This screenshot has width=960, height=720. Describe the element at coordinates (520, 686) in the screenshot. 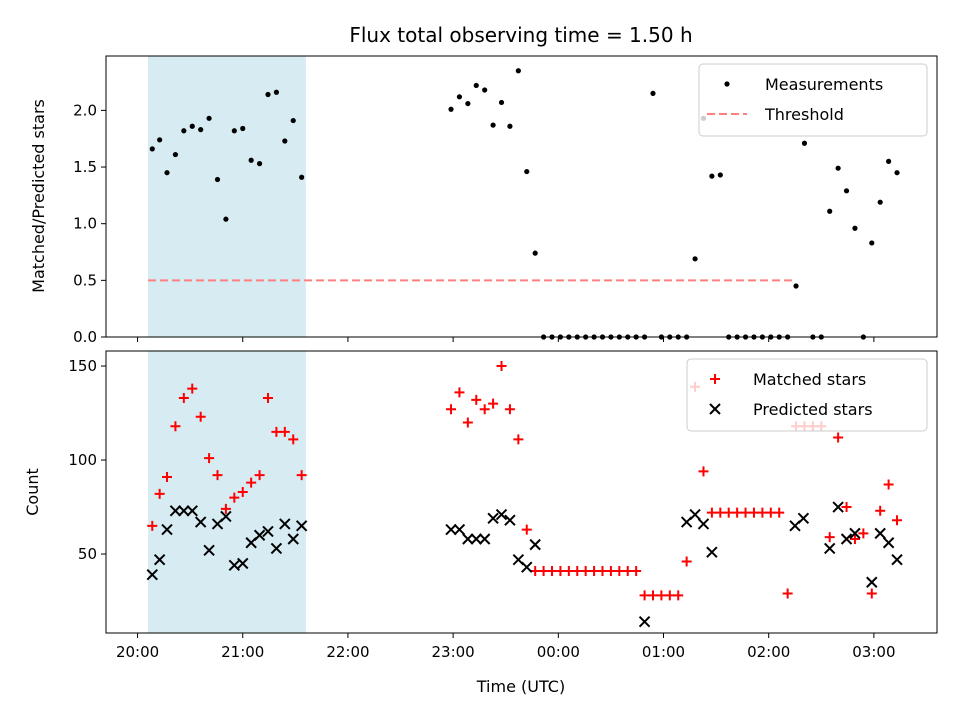

I see `x-axis-label: Time (UTC)` at that location.